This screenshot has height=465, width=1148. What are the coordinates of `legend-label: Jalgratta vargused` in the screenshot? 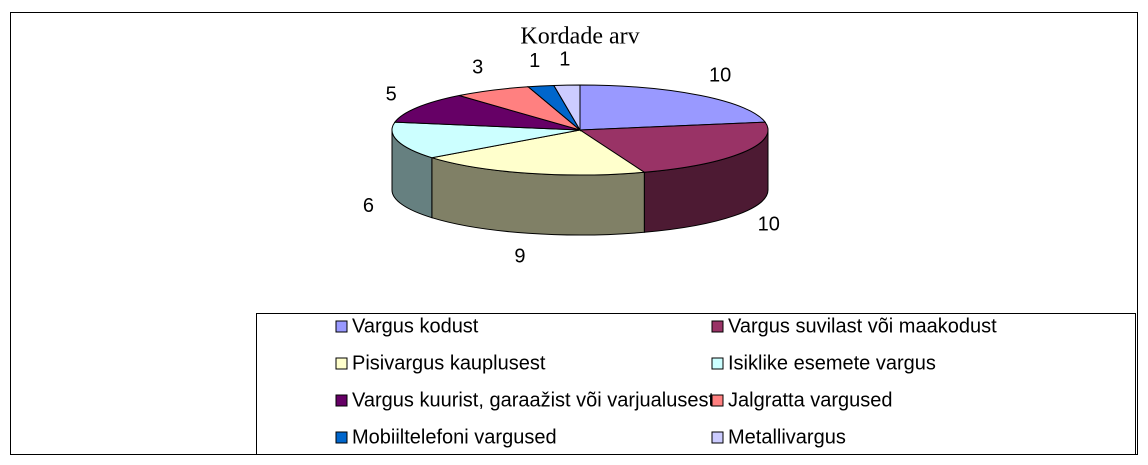 It's located at (810, 400).